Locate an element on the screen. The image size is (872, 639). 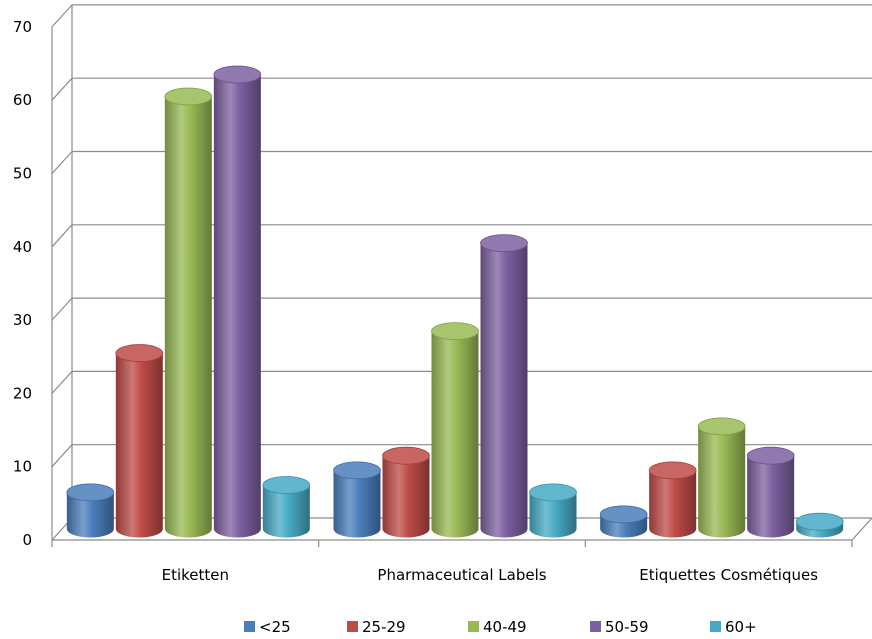
bar-50-59-pharmaceutical-labels is located at coordinates (504, 386).